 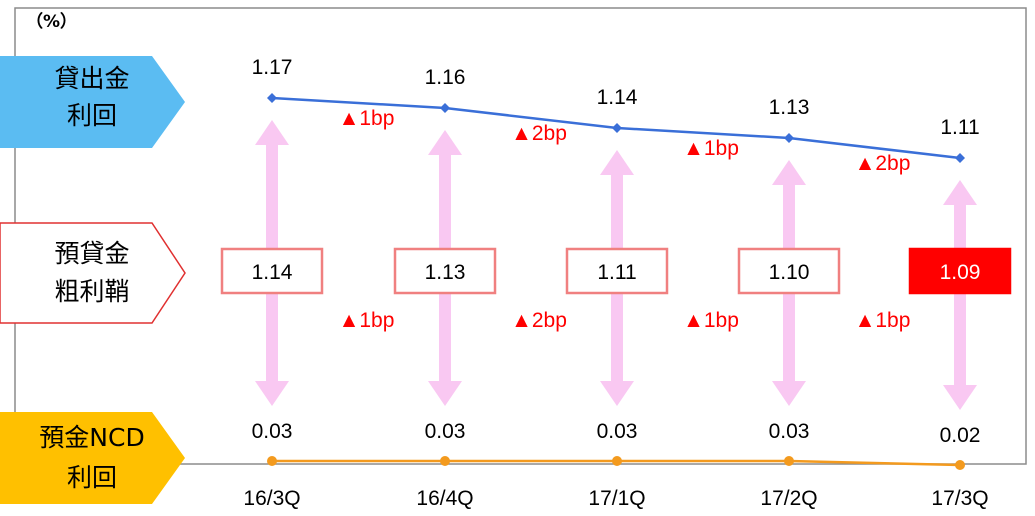 What do you see at coordinates (272, 67) in the screenshot?
I see `loan-yield-value-label: 1.17` at bounding box center [272, 67].